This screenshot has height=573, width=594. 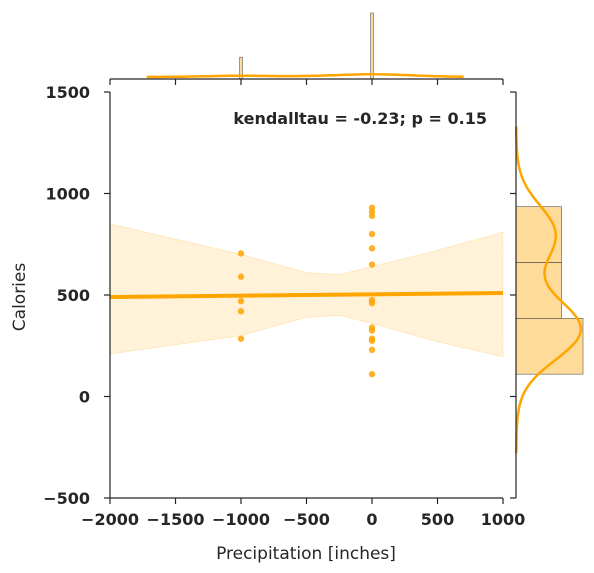 What do you see at coordinates (371, 519) in the screenshot?
I see `x-tick-label: 0` at bounding box center [371, 519].